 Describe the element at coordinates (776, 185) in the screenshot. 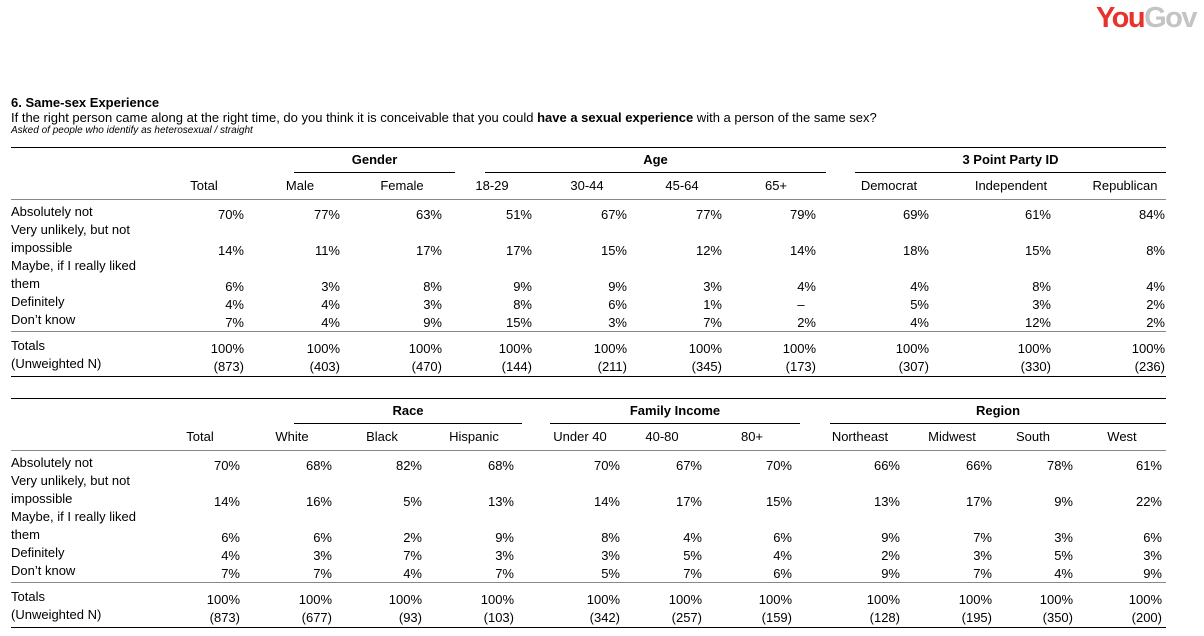

I see `table1-column-header: 65+` at that location.